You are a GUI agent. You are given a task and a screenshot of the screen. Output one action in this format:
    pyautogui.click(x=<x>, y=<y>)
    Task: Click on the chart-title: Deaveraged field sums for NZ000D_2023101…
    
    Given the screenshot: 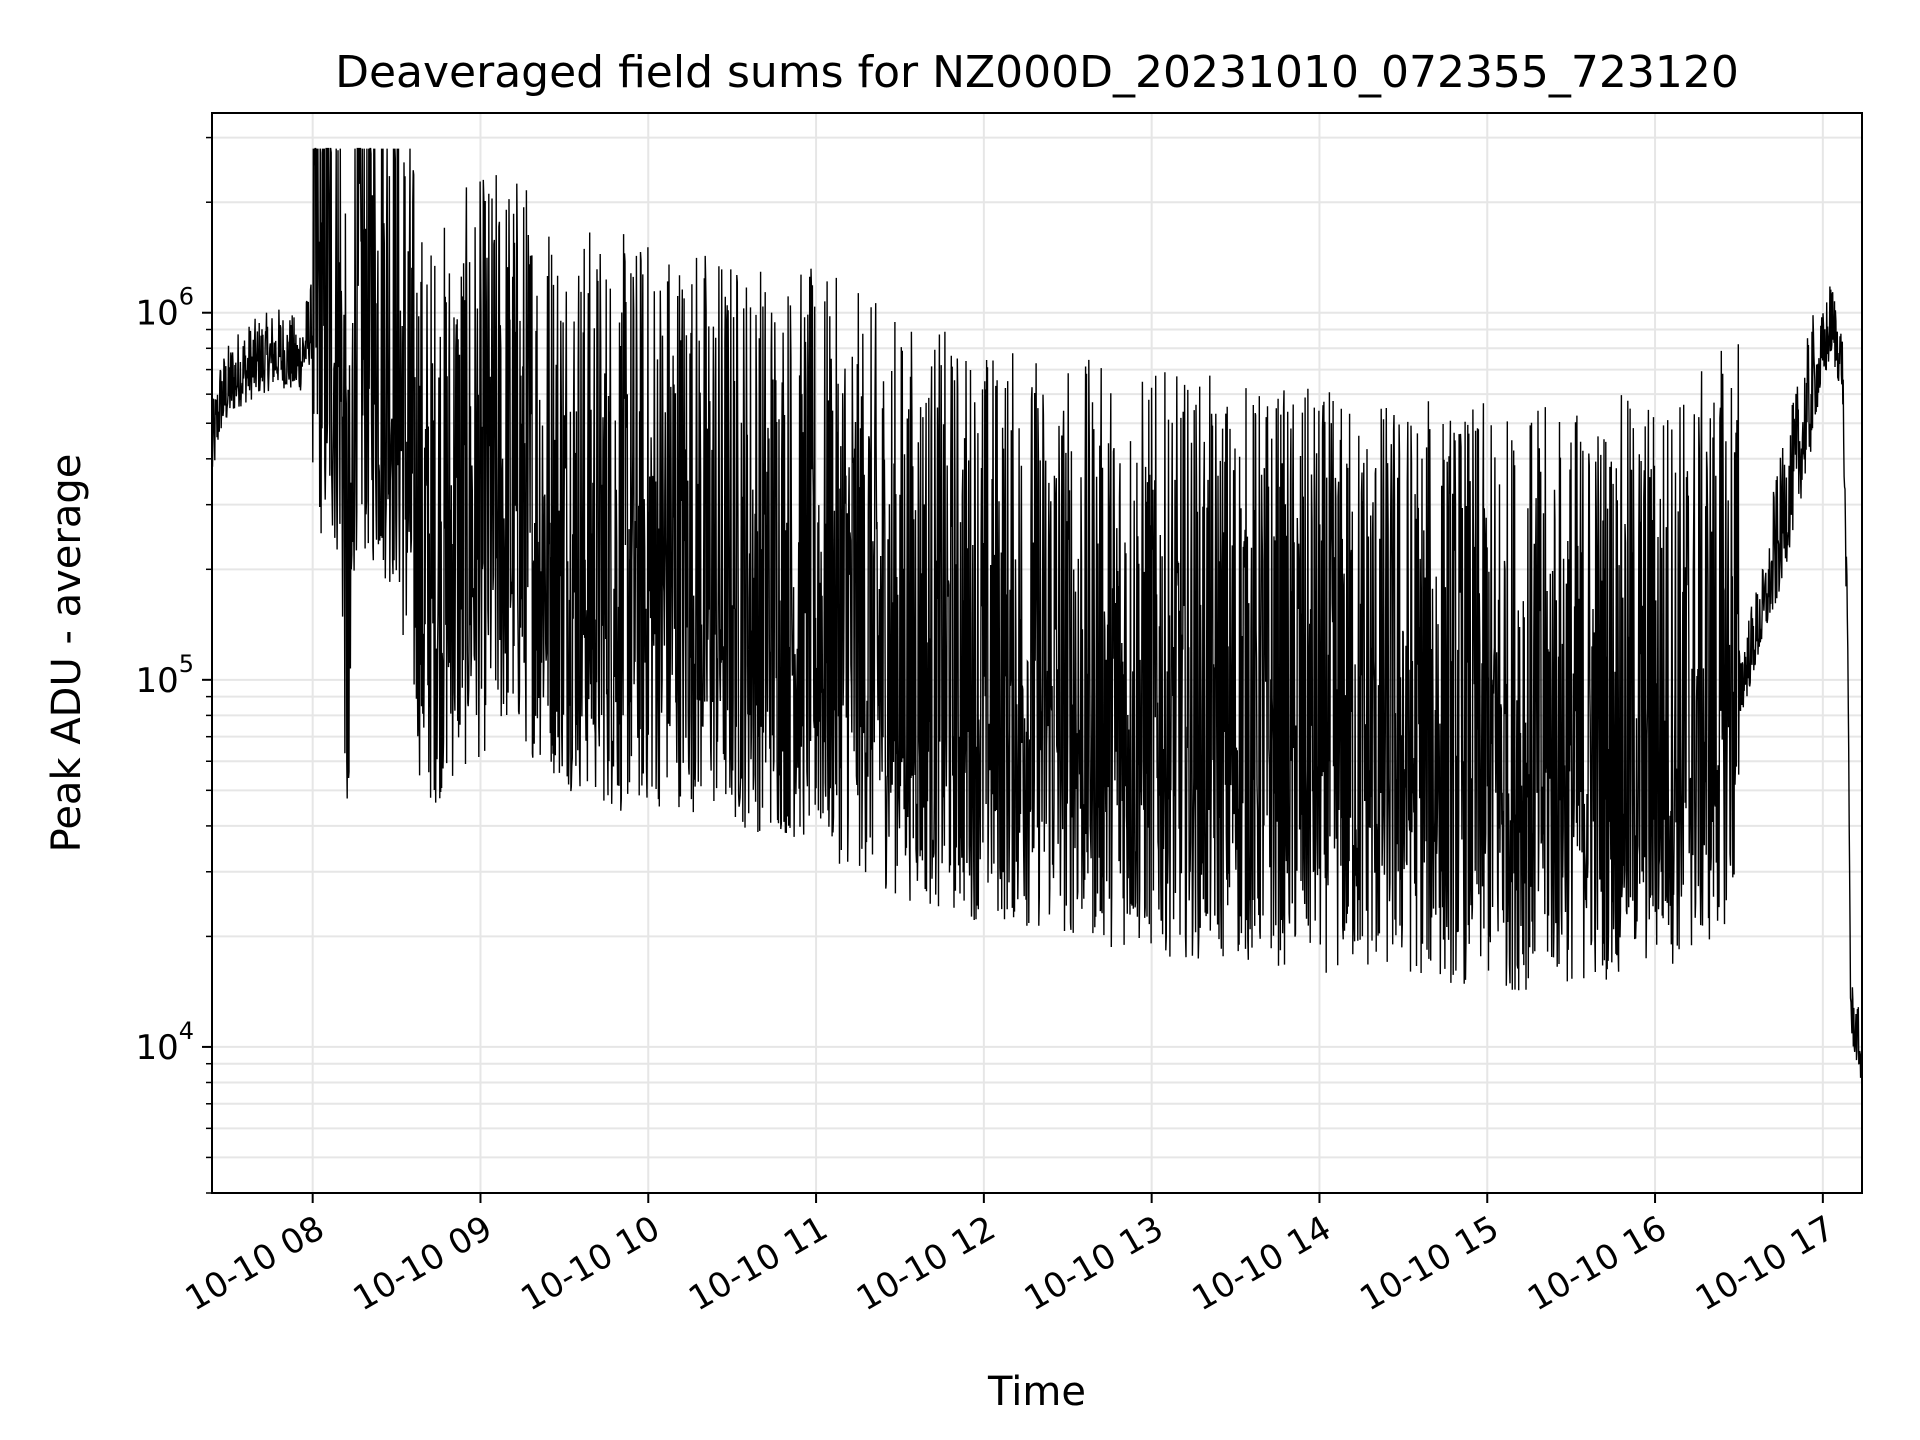 What is the action you would take?
    pyautogui.click(x=1037, y=72)
    